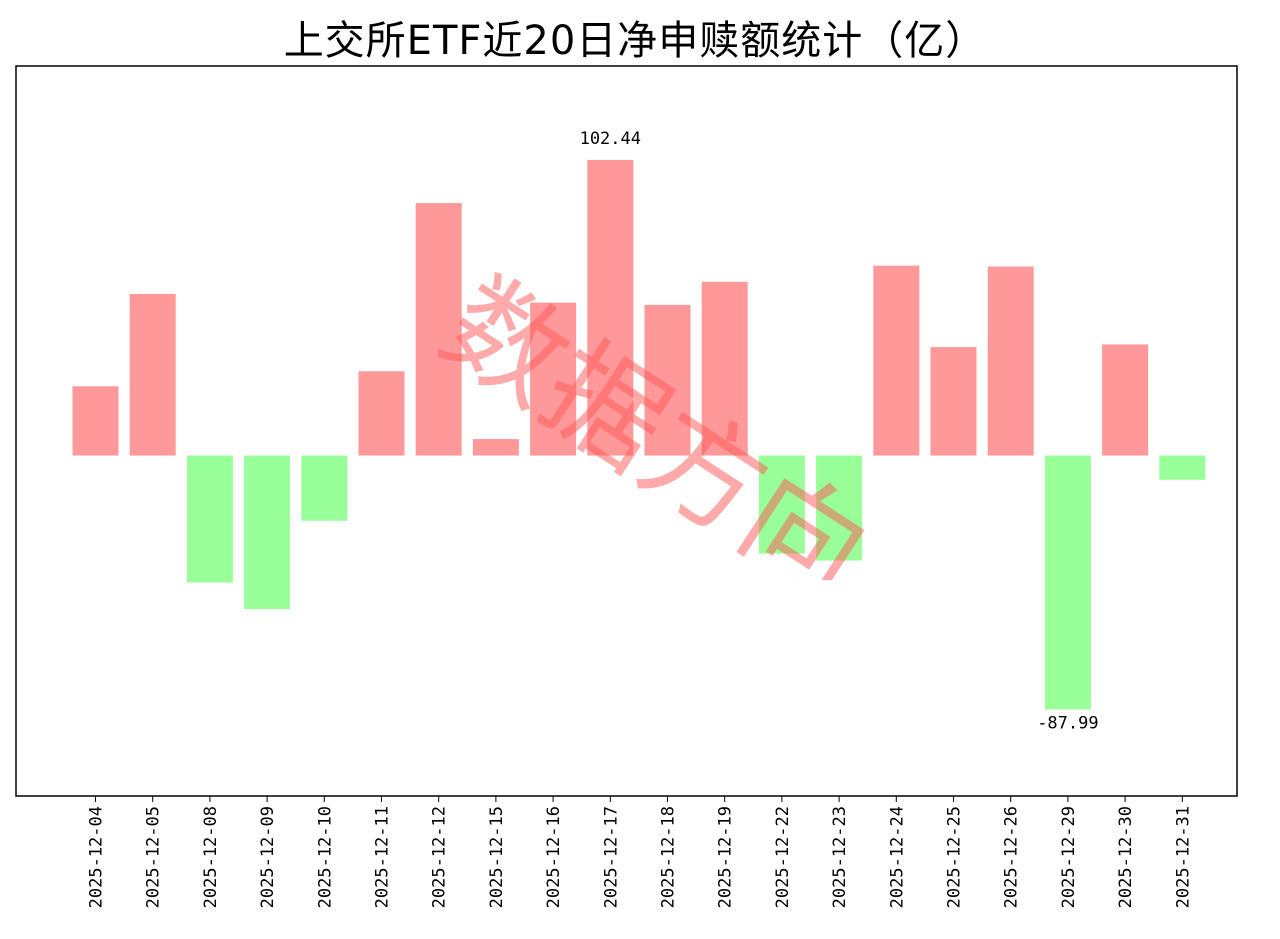 The width and height of the screenshot is (1280, 939). What do you see at coordinates (154, 857) in the screenshot?
I see `x-tick-label: 2025-12-05` at bounding box center [154, 857].